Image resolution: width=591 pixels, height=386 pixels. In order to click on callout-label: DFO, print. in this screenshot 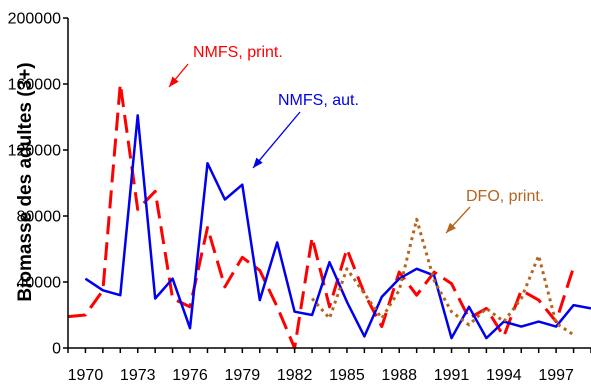, I will do `click(505, 196)`.